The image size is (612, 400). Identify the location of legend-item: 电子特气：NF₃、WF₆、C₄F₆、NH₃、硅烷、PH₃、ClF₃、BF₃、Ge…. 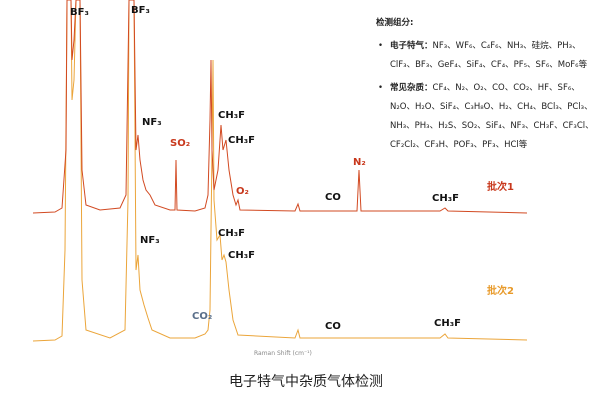
(490, 56).